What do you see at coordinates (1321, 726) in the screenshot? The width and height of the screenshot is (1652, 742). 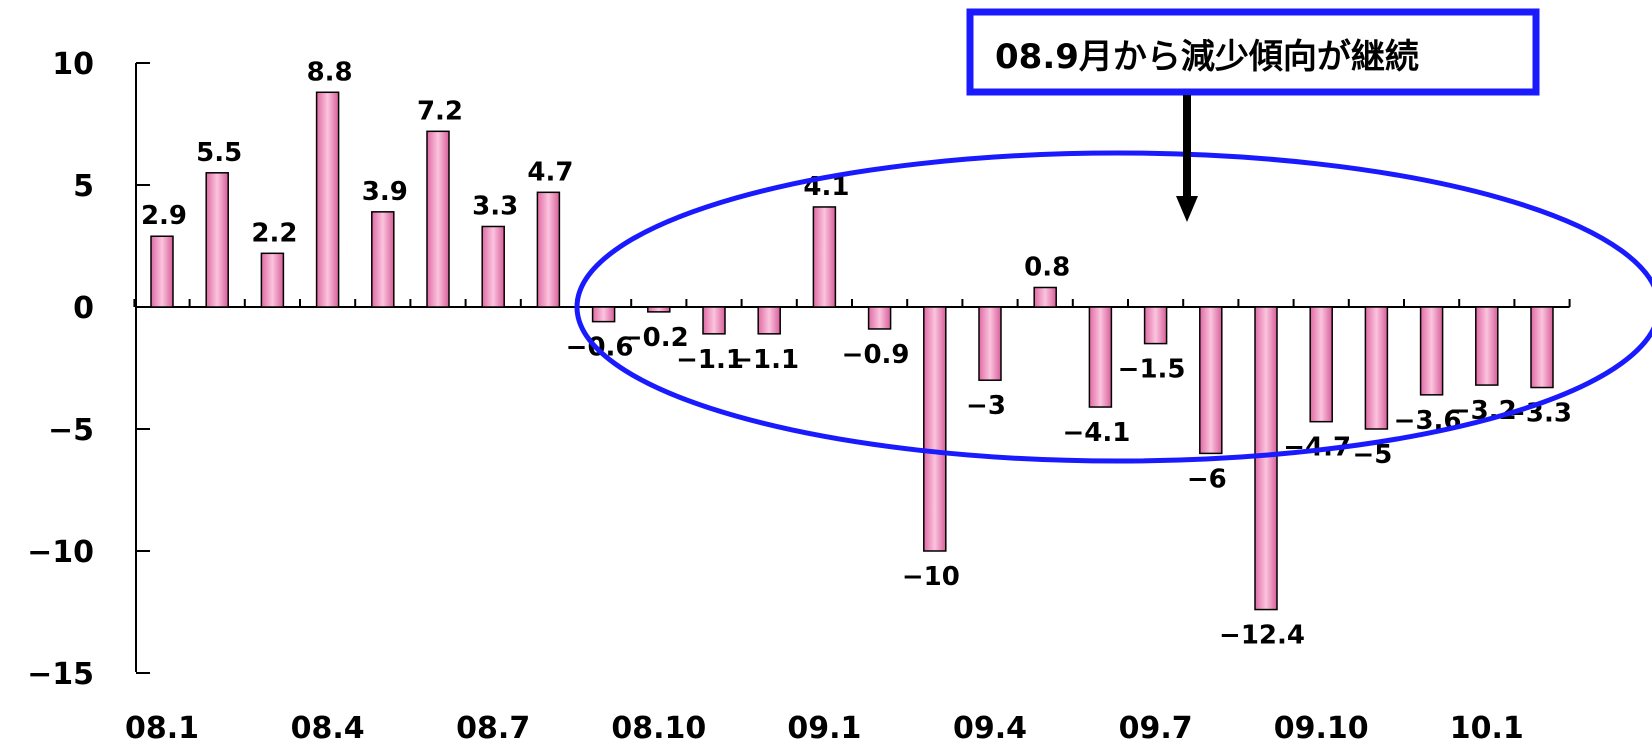 I see `x-tick-label: 09.10` at bounding box center [1321, 726].